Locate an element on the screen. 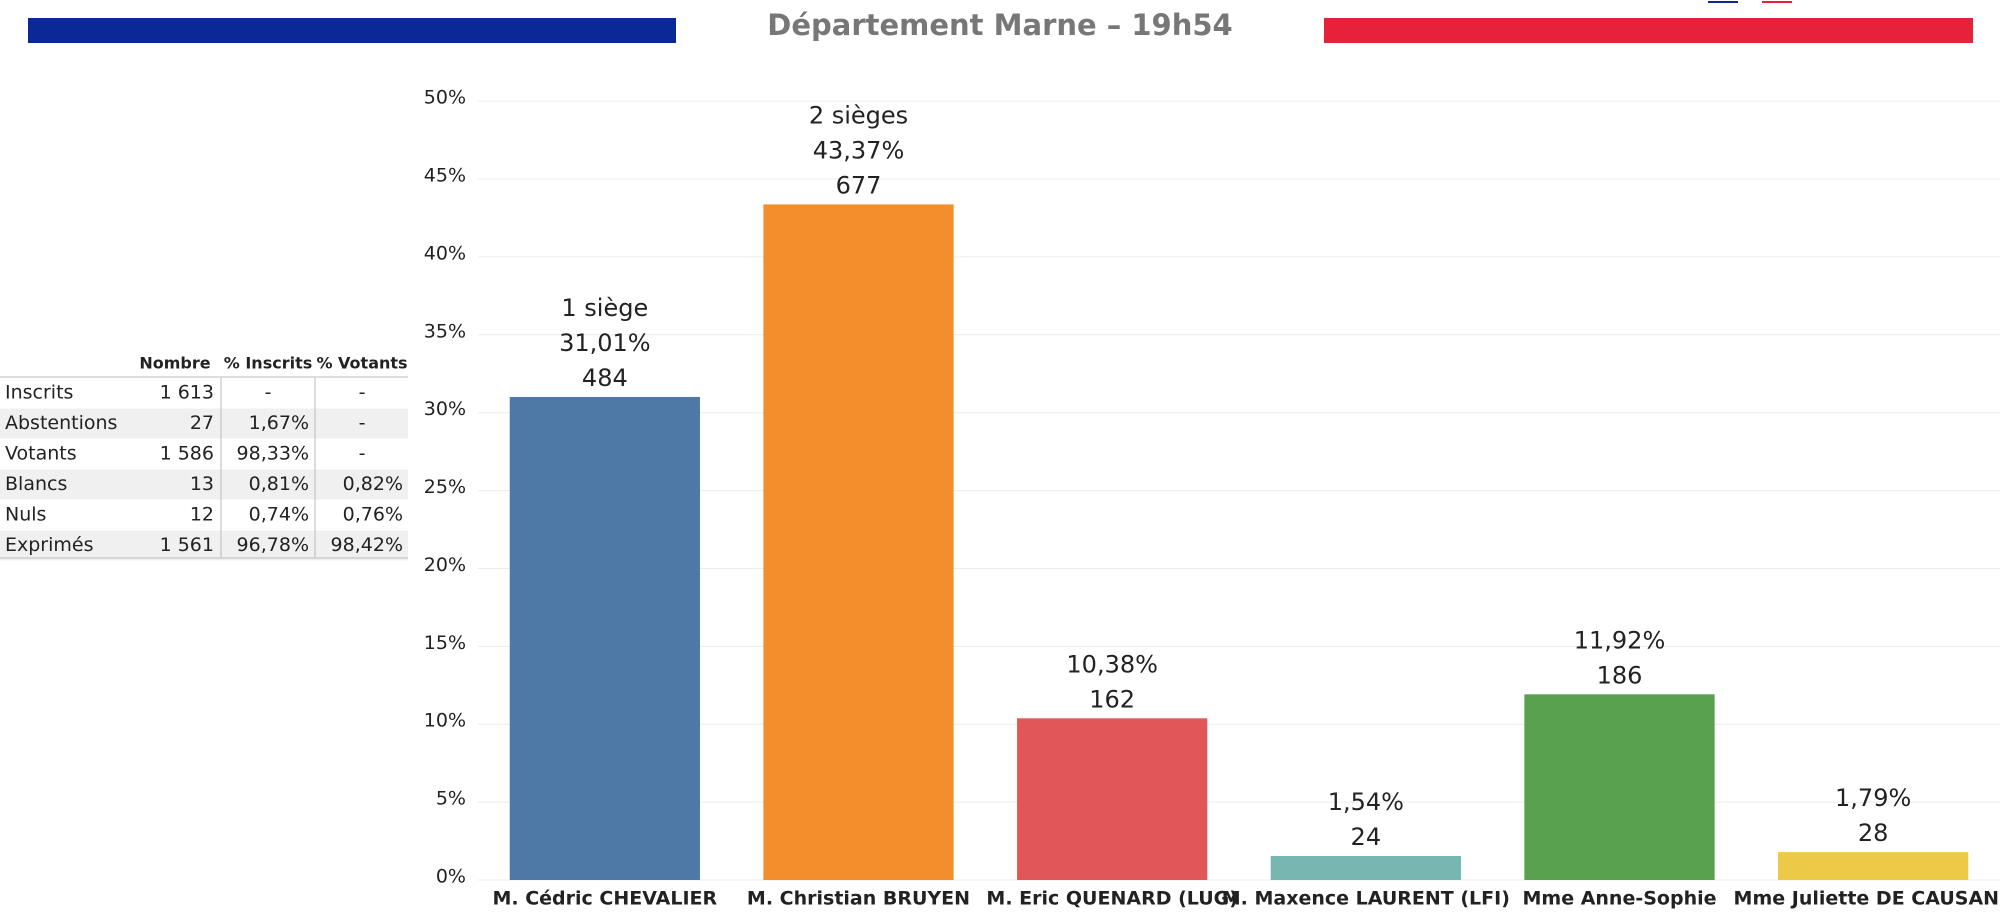  percent-label: 1,79% is located at coordinates (1873, 798).